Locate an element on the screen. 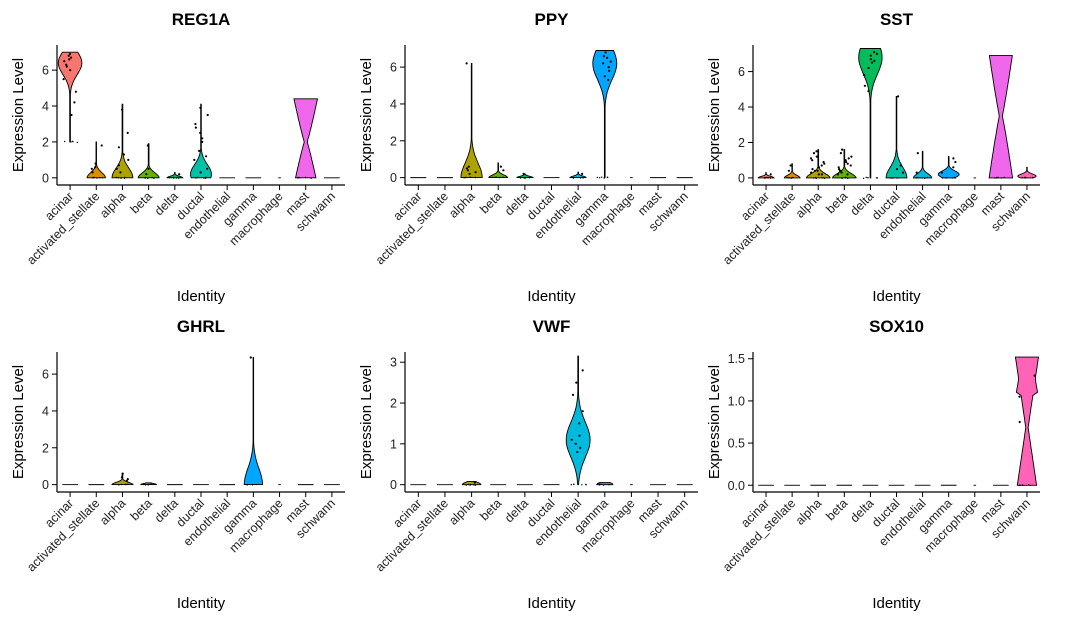 The width and height of the screenshot is (1080, 630). violin-acinar is located at coordinates (766, 175).